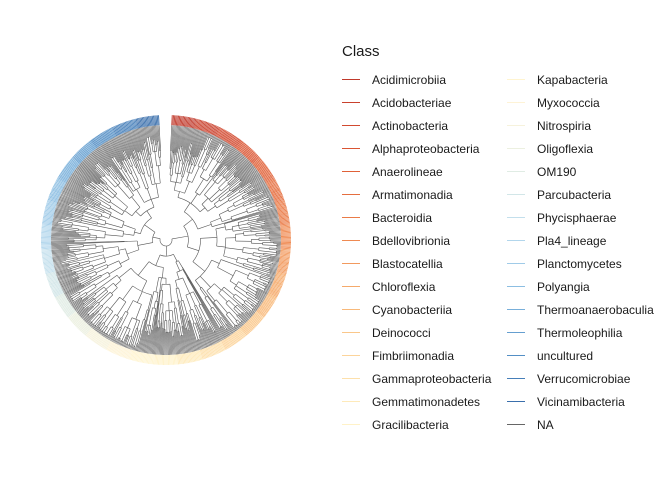 The width and height of the screenshot is (672, 480). I want to click on legend-label: Pla4_lineage, so click(572, 240).